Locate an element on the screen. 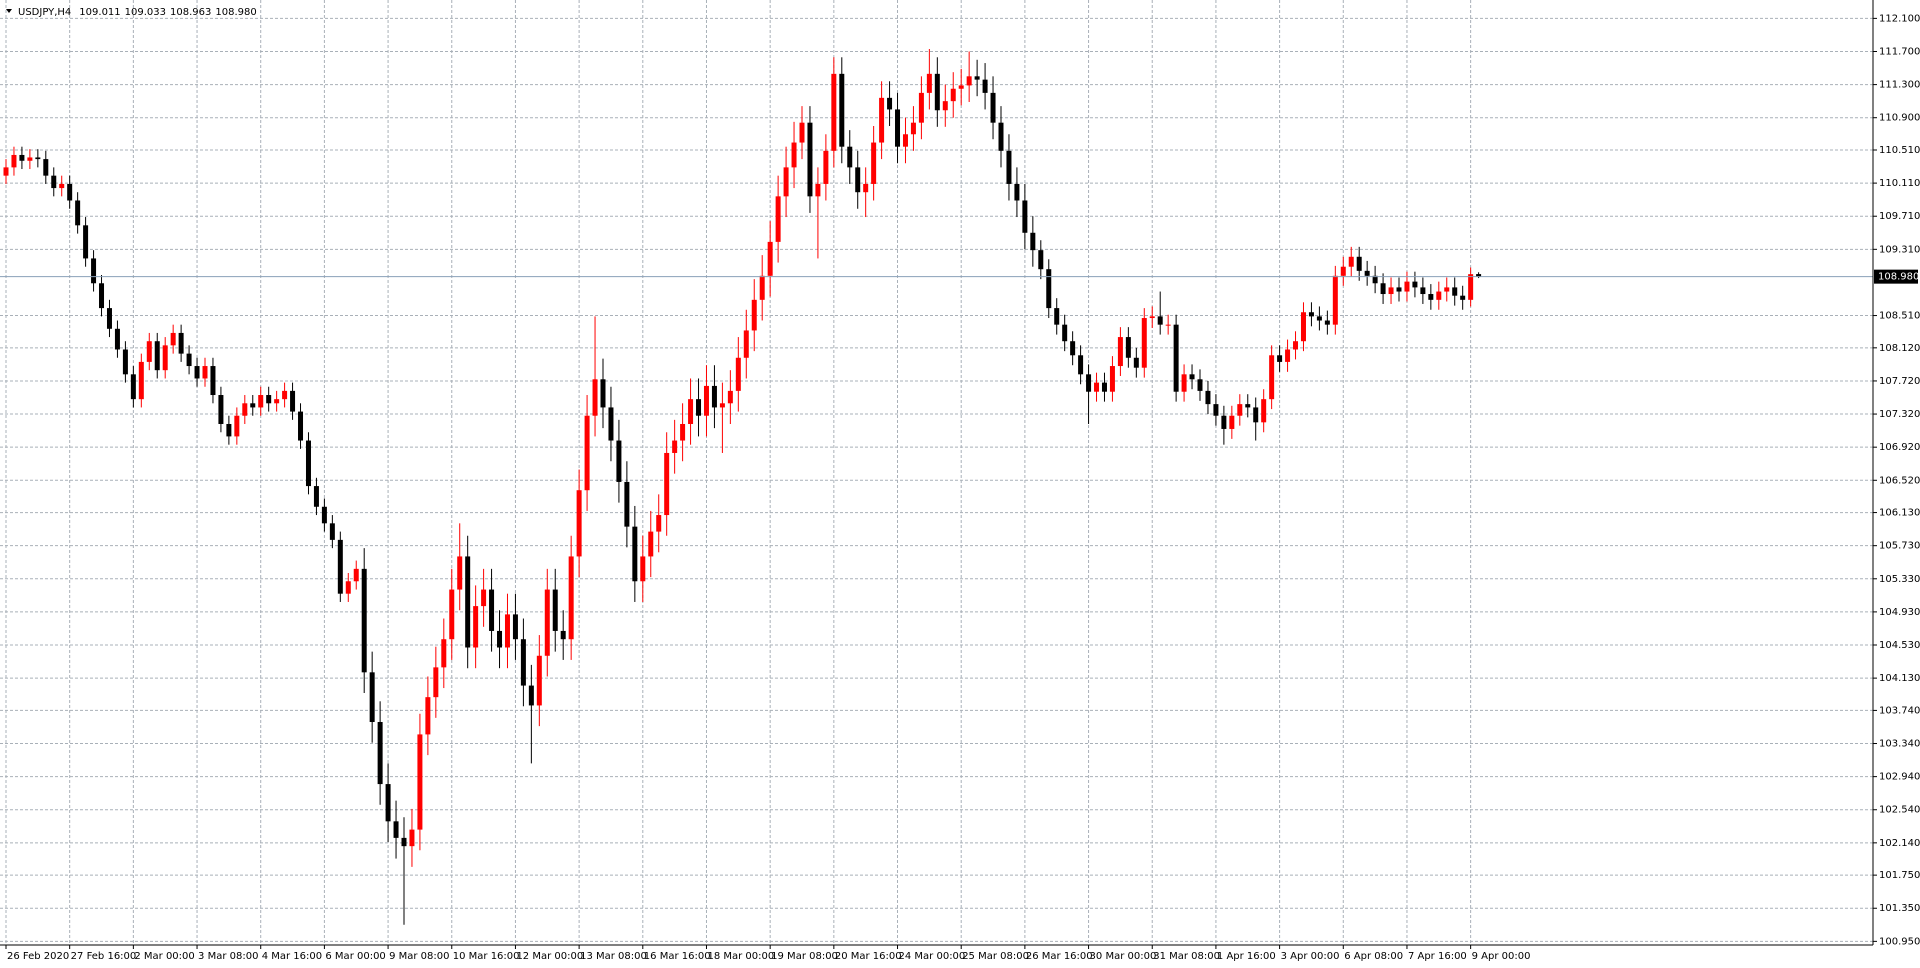 This screenshot has width=1920, height=968. x-tick-label: 9 Mar 08:00 is located at coordinates (419, 956).